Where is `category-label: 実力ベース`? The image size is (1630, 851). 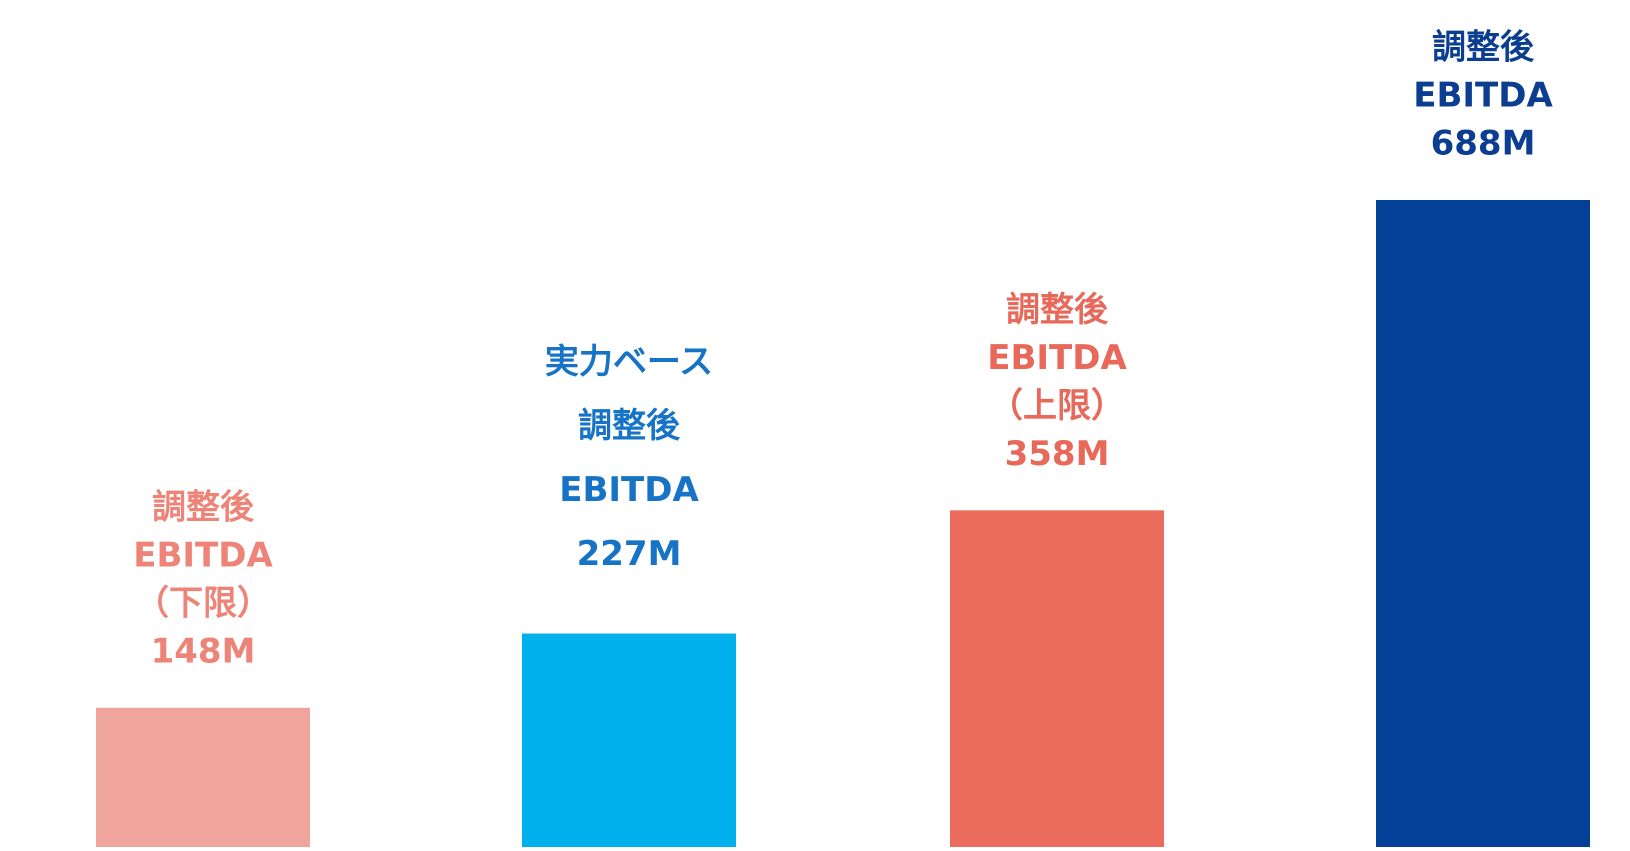 category-label: 実力ベース is located at coordinates (629, 362).